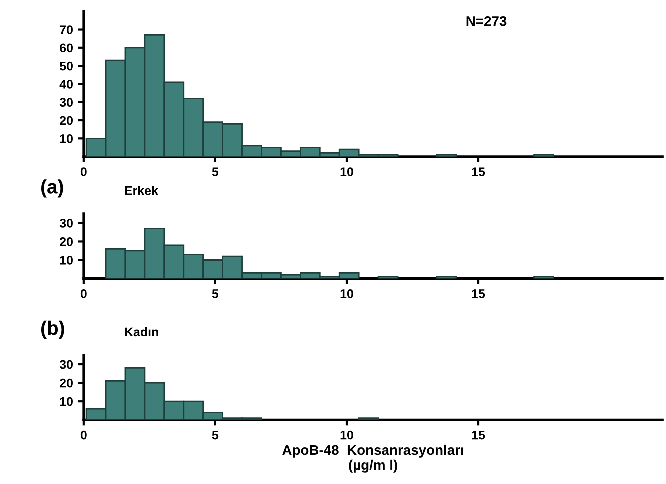 The height and width of the screenshot is (484, 666). I want to click on chart-subtitle: Kadın, so click(141, 332).